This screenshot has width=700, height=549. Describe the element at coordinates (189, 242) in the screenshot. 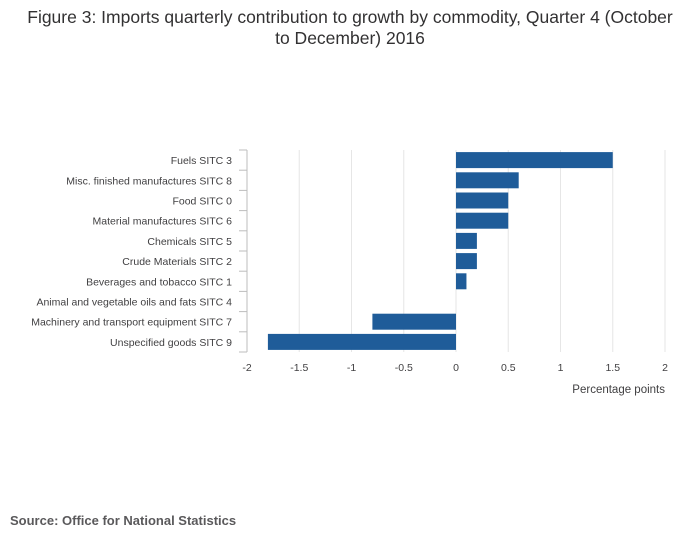

I see `category-label: Chemicals SITC 5` at that location.